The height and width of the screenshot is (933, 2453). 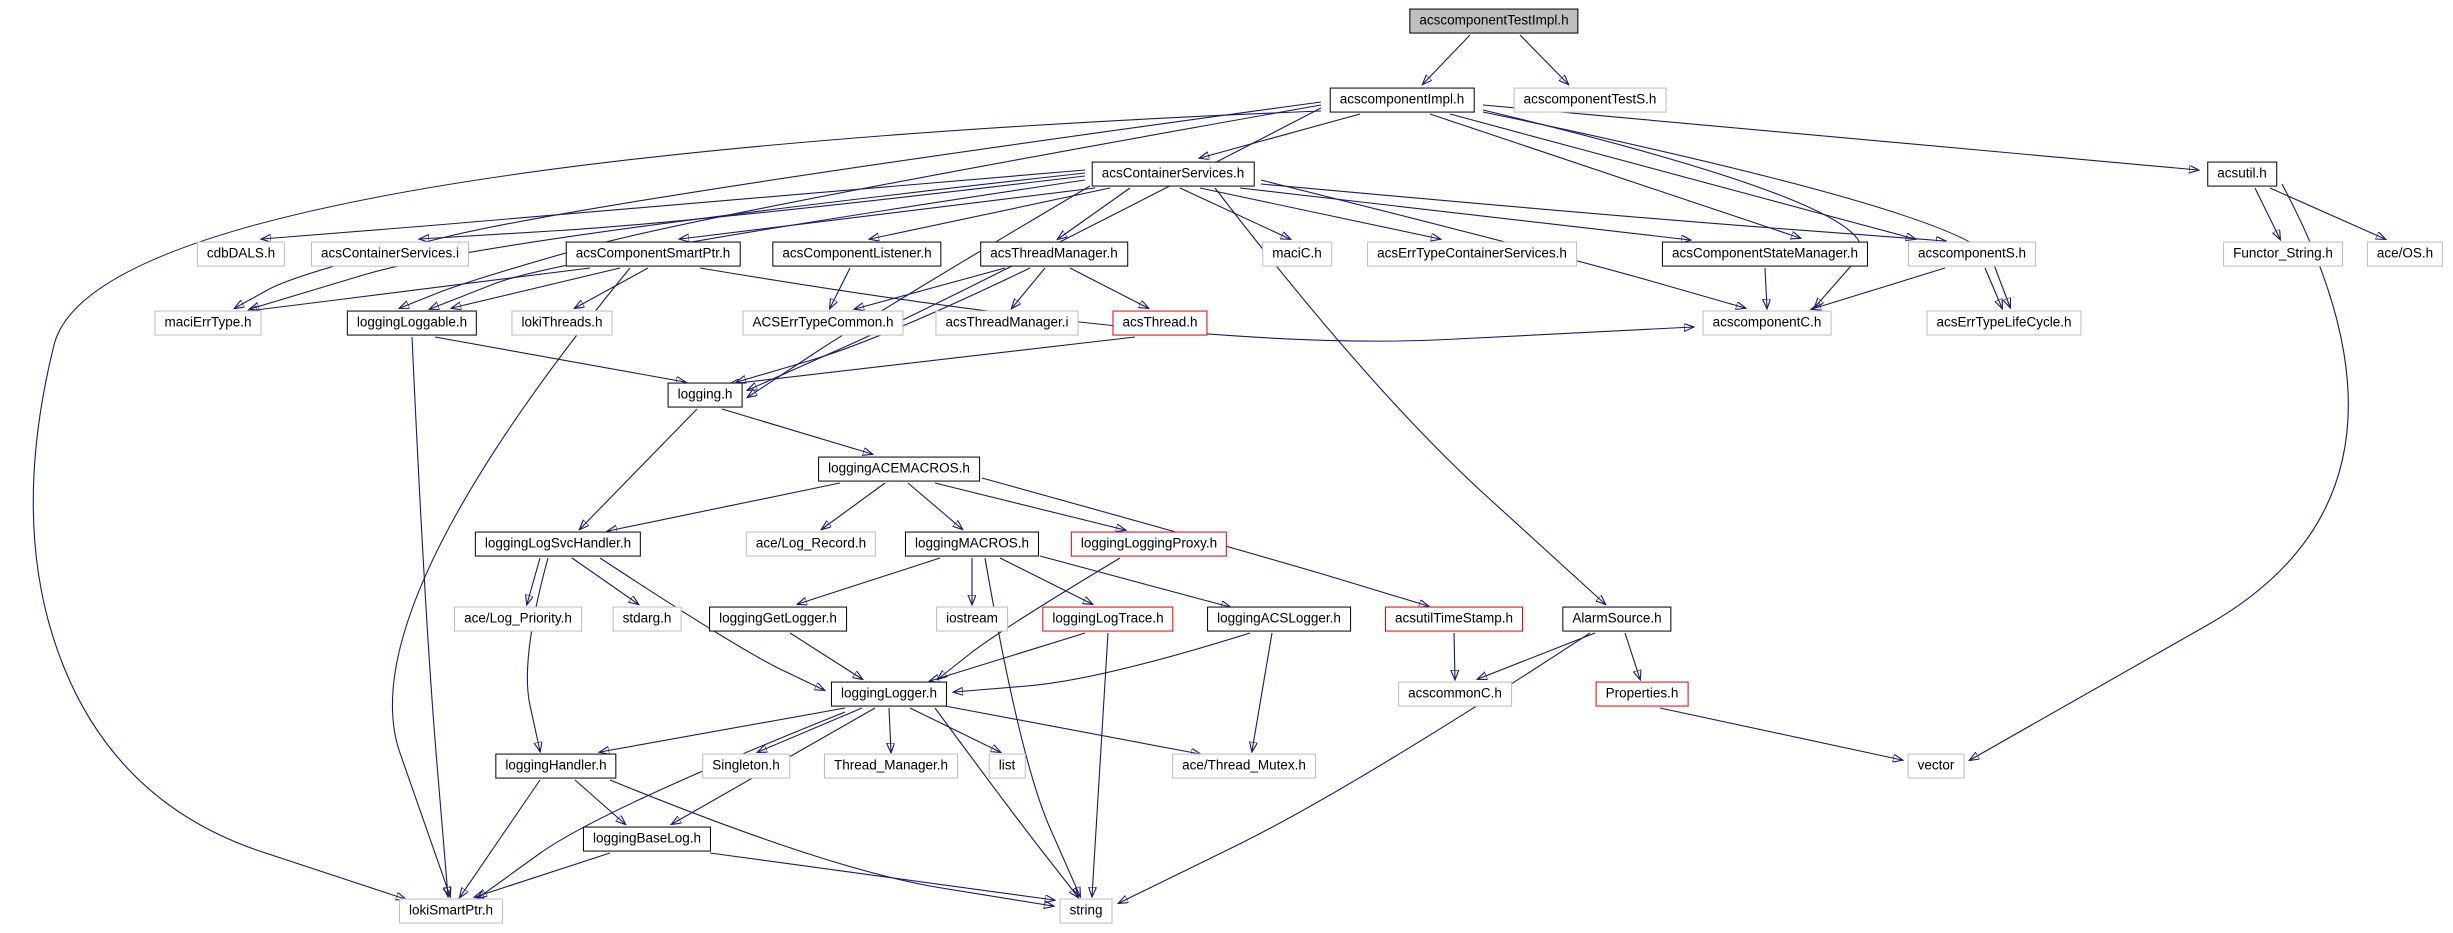 I want to click on node-acscomponentc-h: acscomponentC.h, so click(x=1767, y=323).